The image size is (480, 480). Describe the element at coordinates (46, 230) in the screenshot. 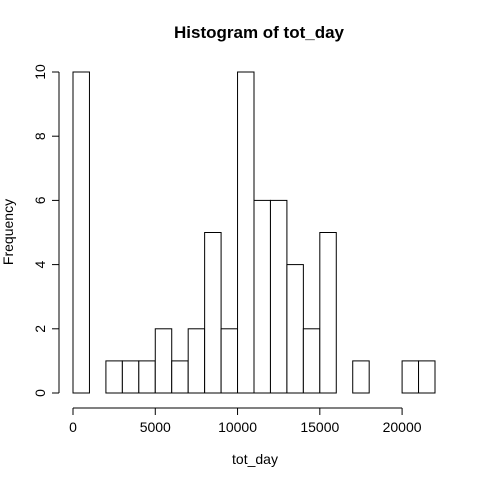

I see `y-axis: 0 2 4 6 8 10` at that location.